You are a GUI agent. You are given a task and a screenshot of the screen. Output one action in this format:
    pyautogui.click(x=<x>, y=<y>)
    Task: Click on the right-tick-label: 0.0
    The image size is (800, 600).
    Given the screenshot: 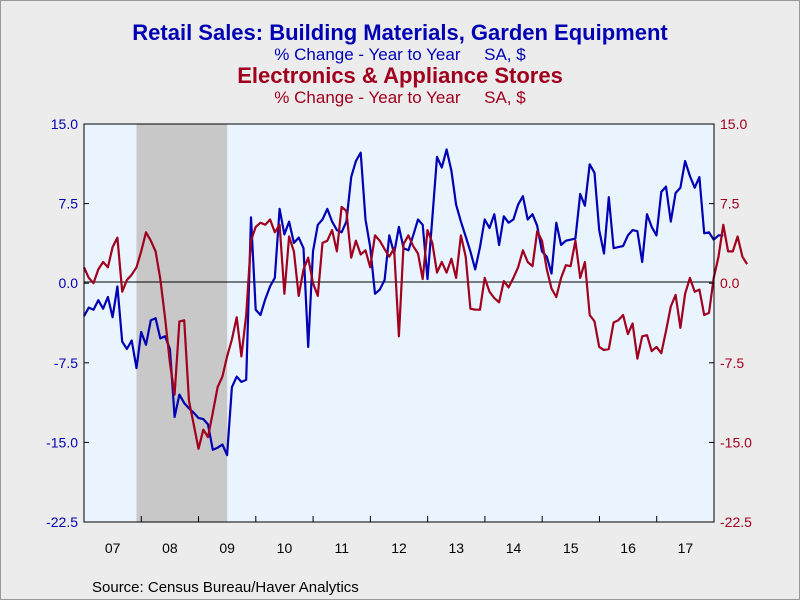 What is the action you would take?
    pyautogui.click(x=730, y=283)
    